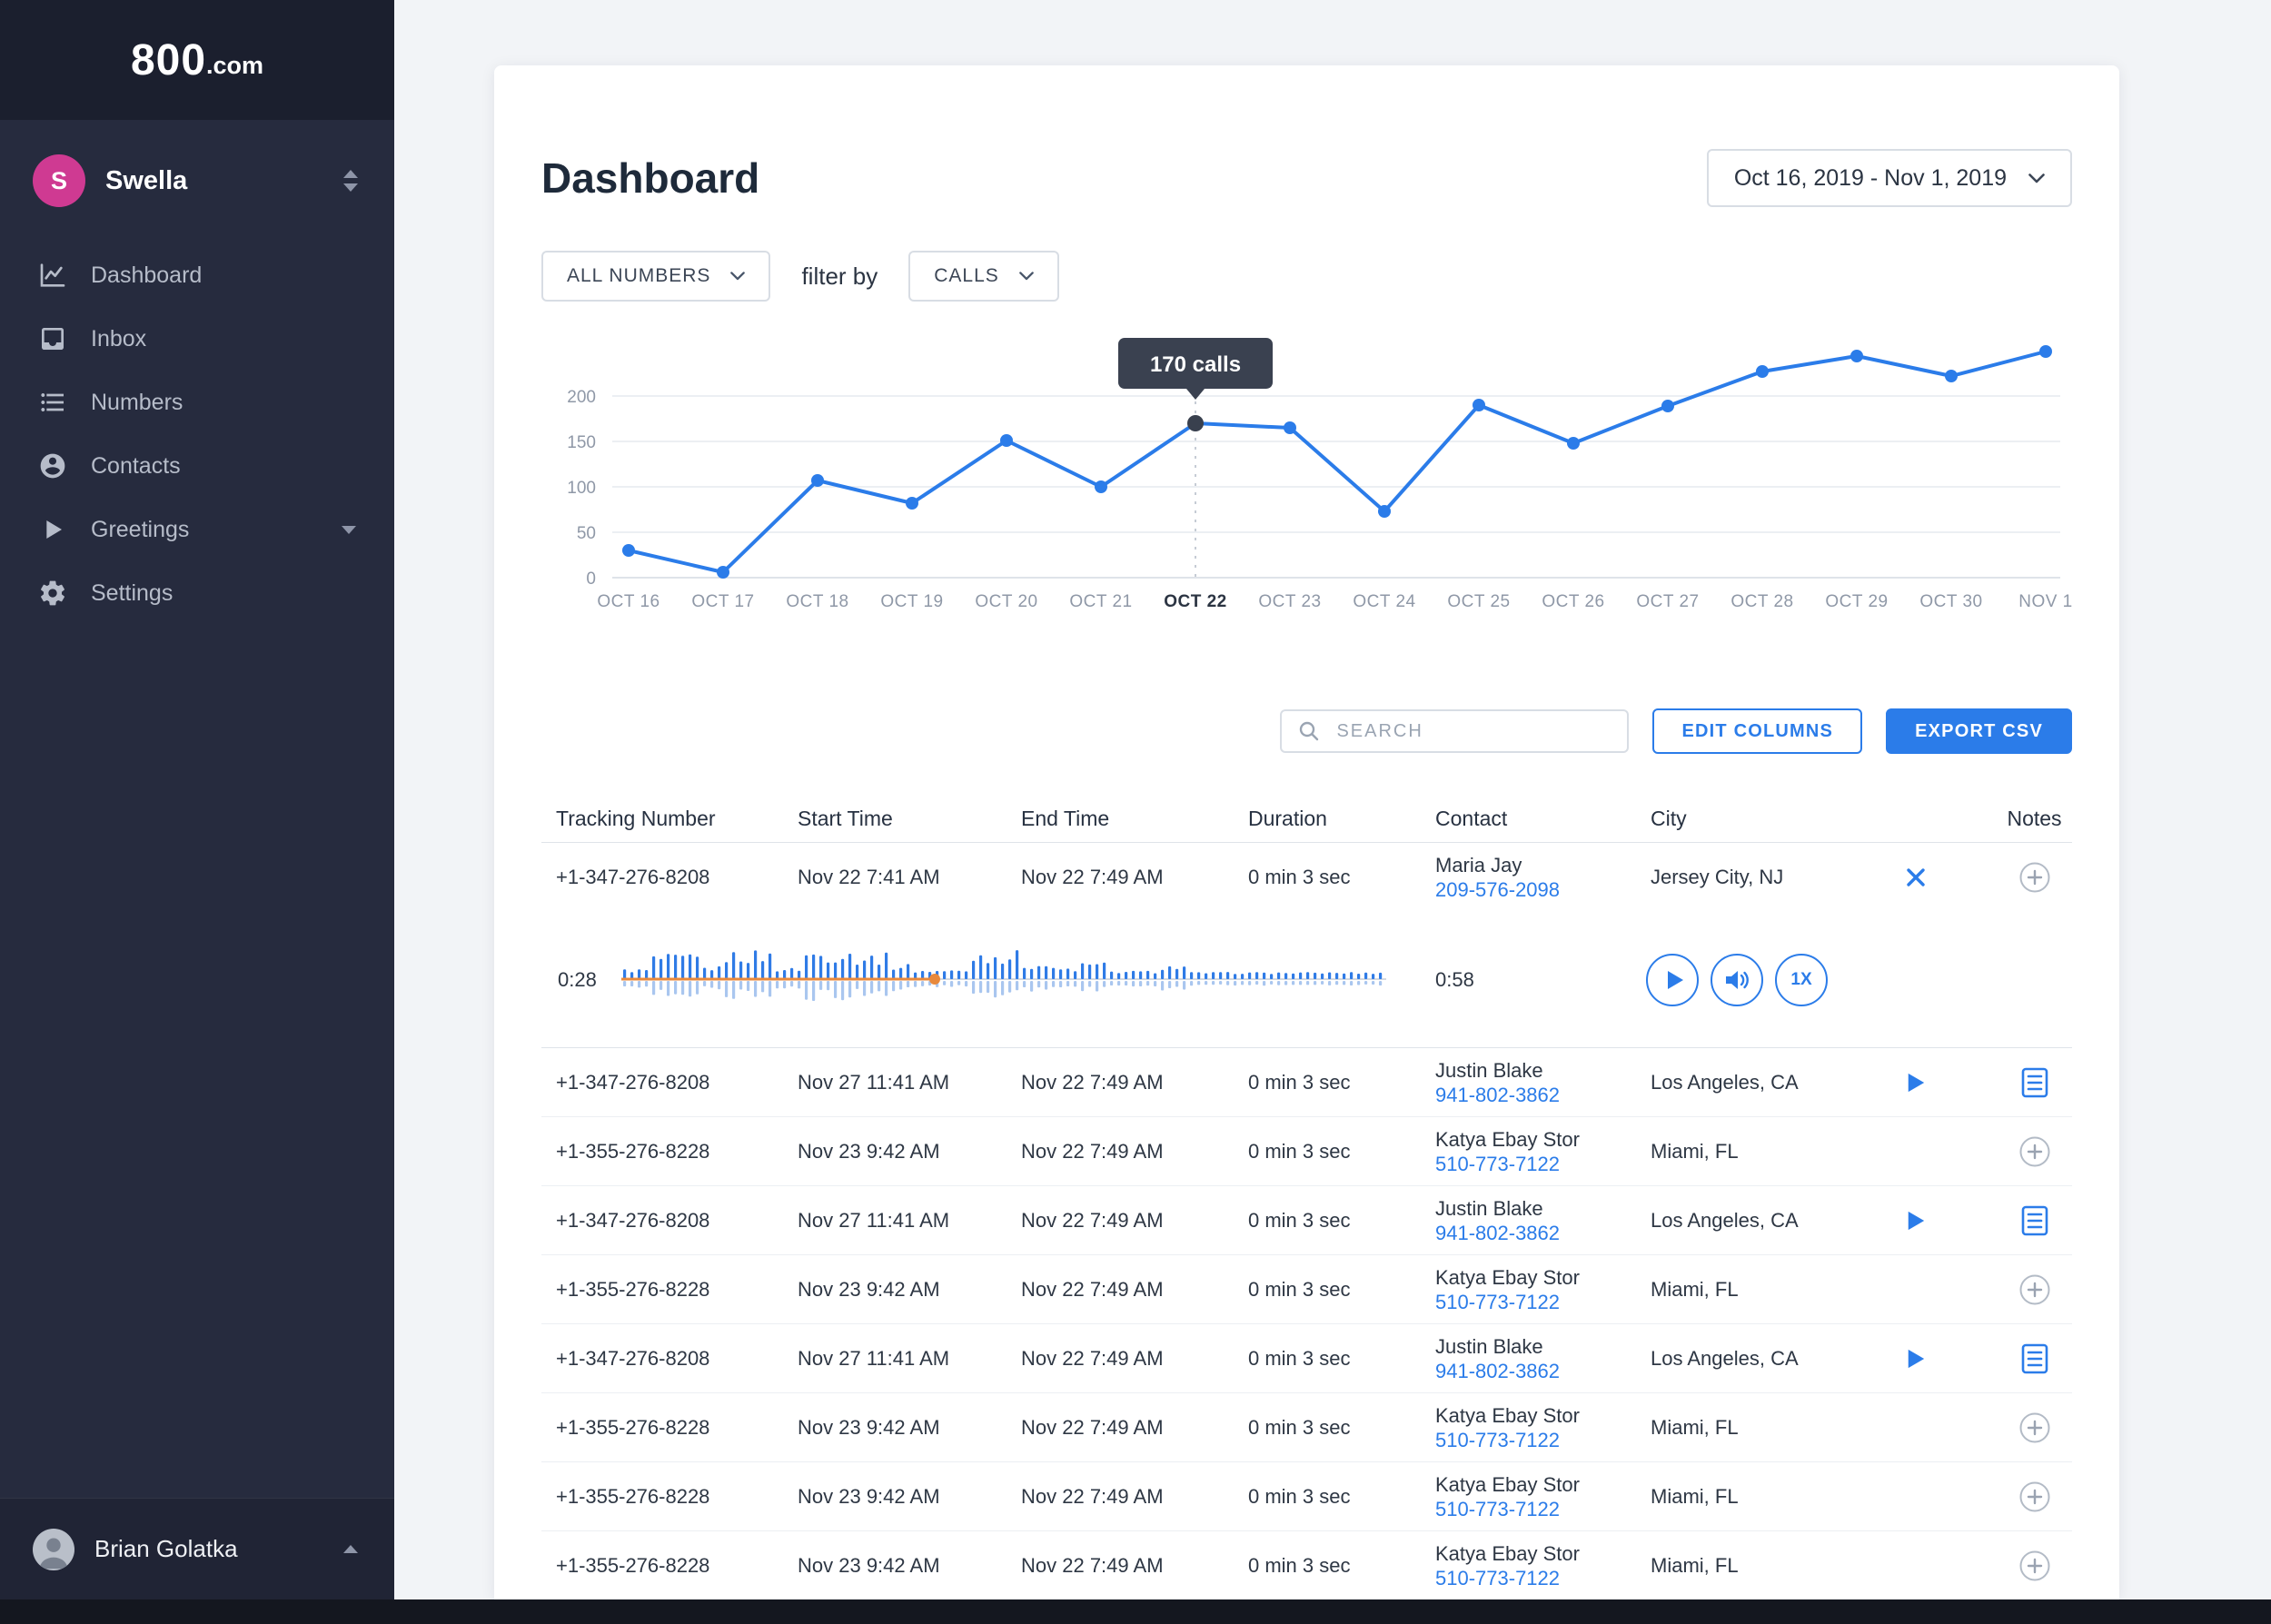 The image size is (2271, 1624). I want to click on export-csv-button: EXPORT CSV, so click(1979, 731).